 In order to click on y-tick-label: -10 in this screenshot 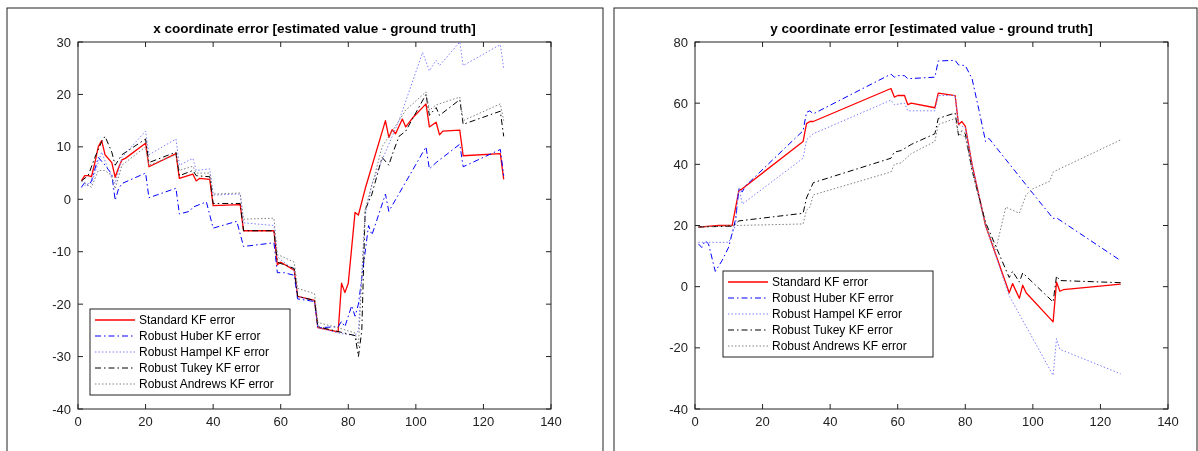, I will do `click(61, 252)`.